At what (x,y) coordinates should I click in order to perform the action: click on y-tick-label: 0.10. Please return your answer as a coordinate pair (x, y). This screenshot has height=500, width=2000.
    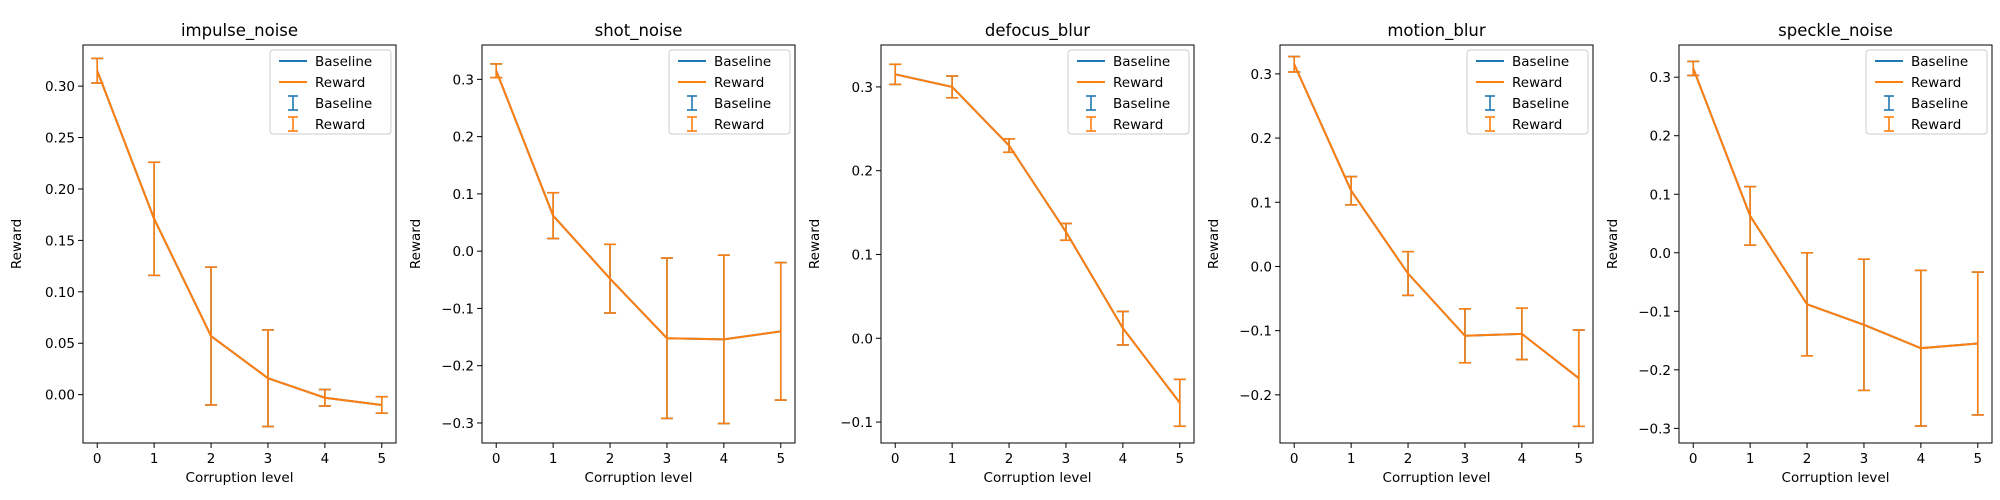
    Looking at the image, I should click on (60, 293).